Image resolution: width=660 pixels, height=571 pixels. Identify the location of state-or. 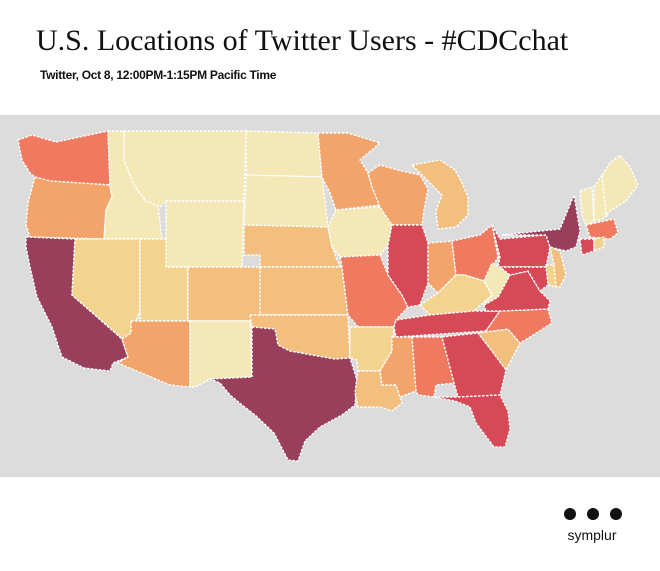
(69, 208).